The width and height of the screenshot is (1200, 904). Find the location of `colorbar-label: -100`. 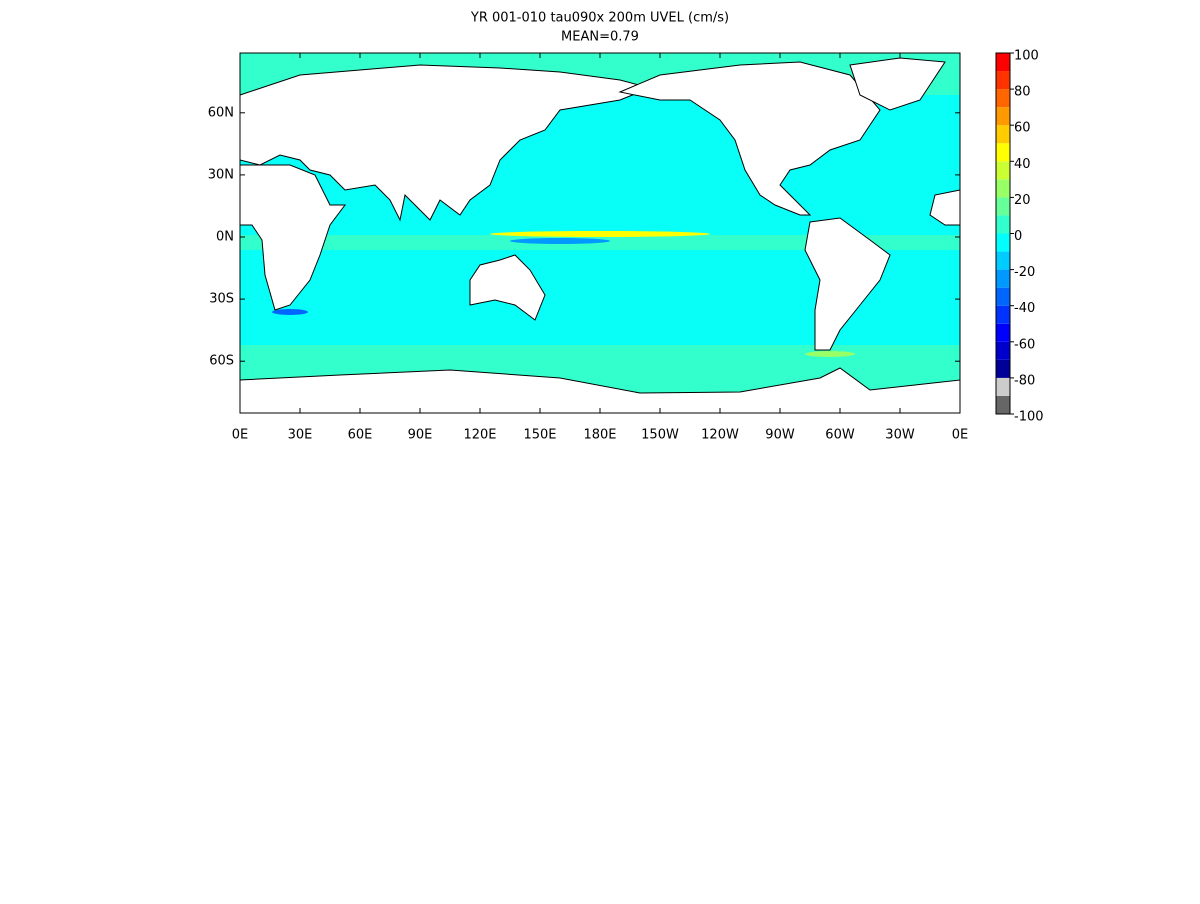

colorbar-label: -100 is located at coordinates (1029, 417).